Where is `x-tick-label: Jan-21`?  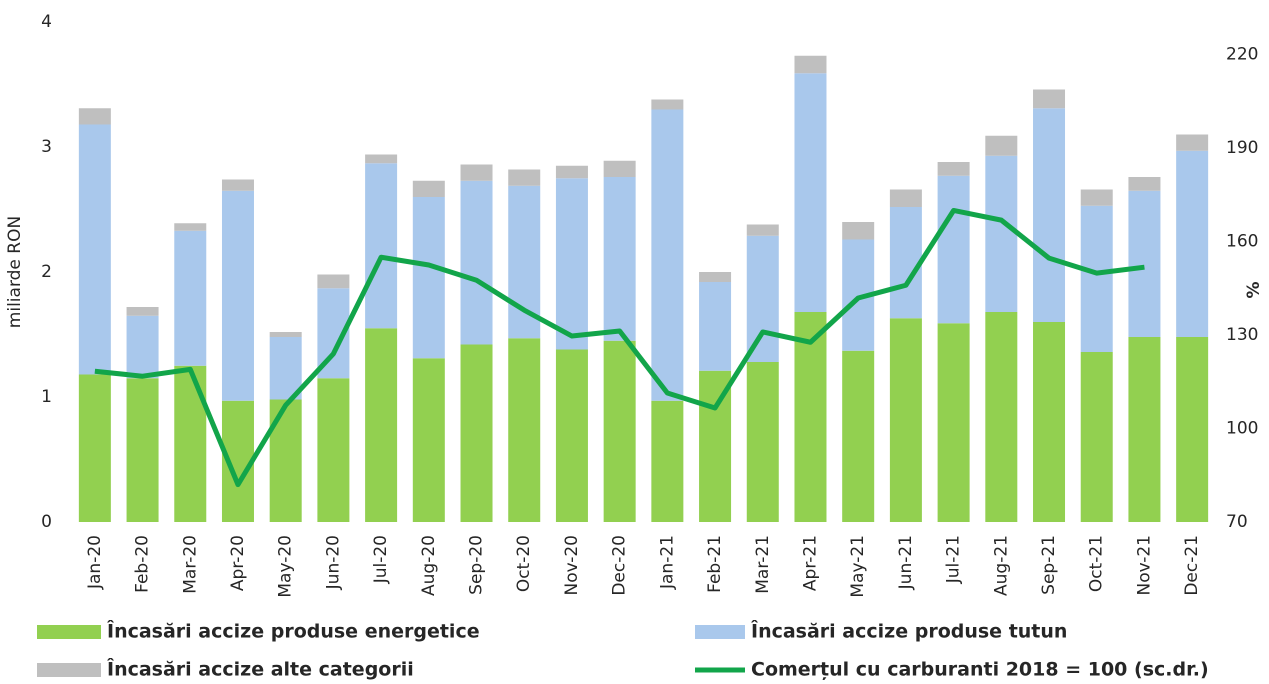 x-tick-label: Jan-21 is located at coordinates (667, 562).